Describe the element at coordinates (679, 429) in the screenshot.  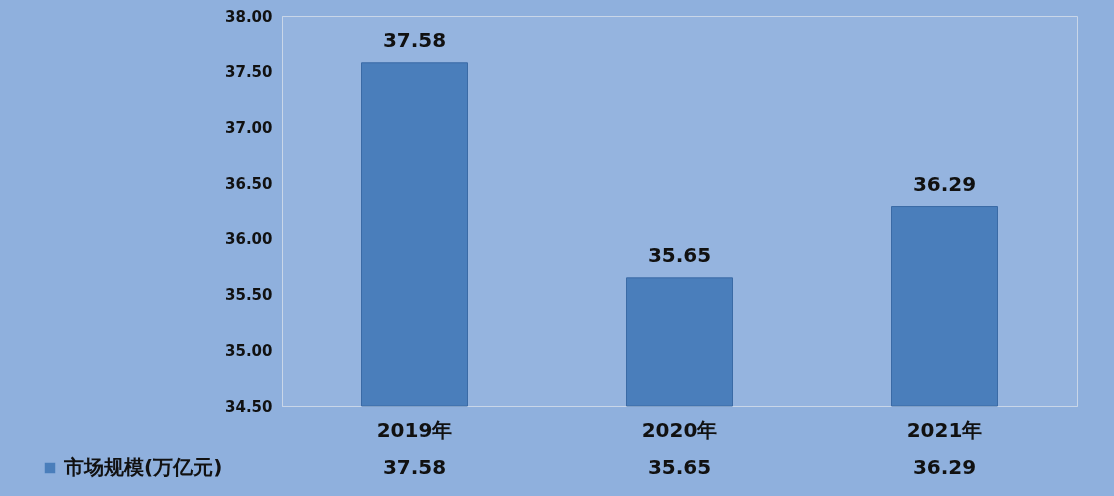
I see `x-tick-label: 2020年` at that location.